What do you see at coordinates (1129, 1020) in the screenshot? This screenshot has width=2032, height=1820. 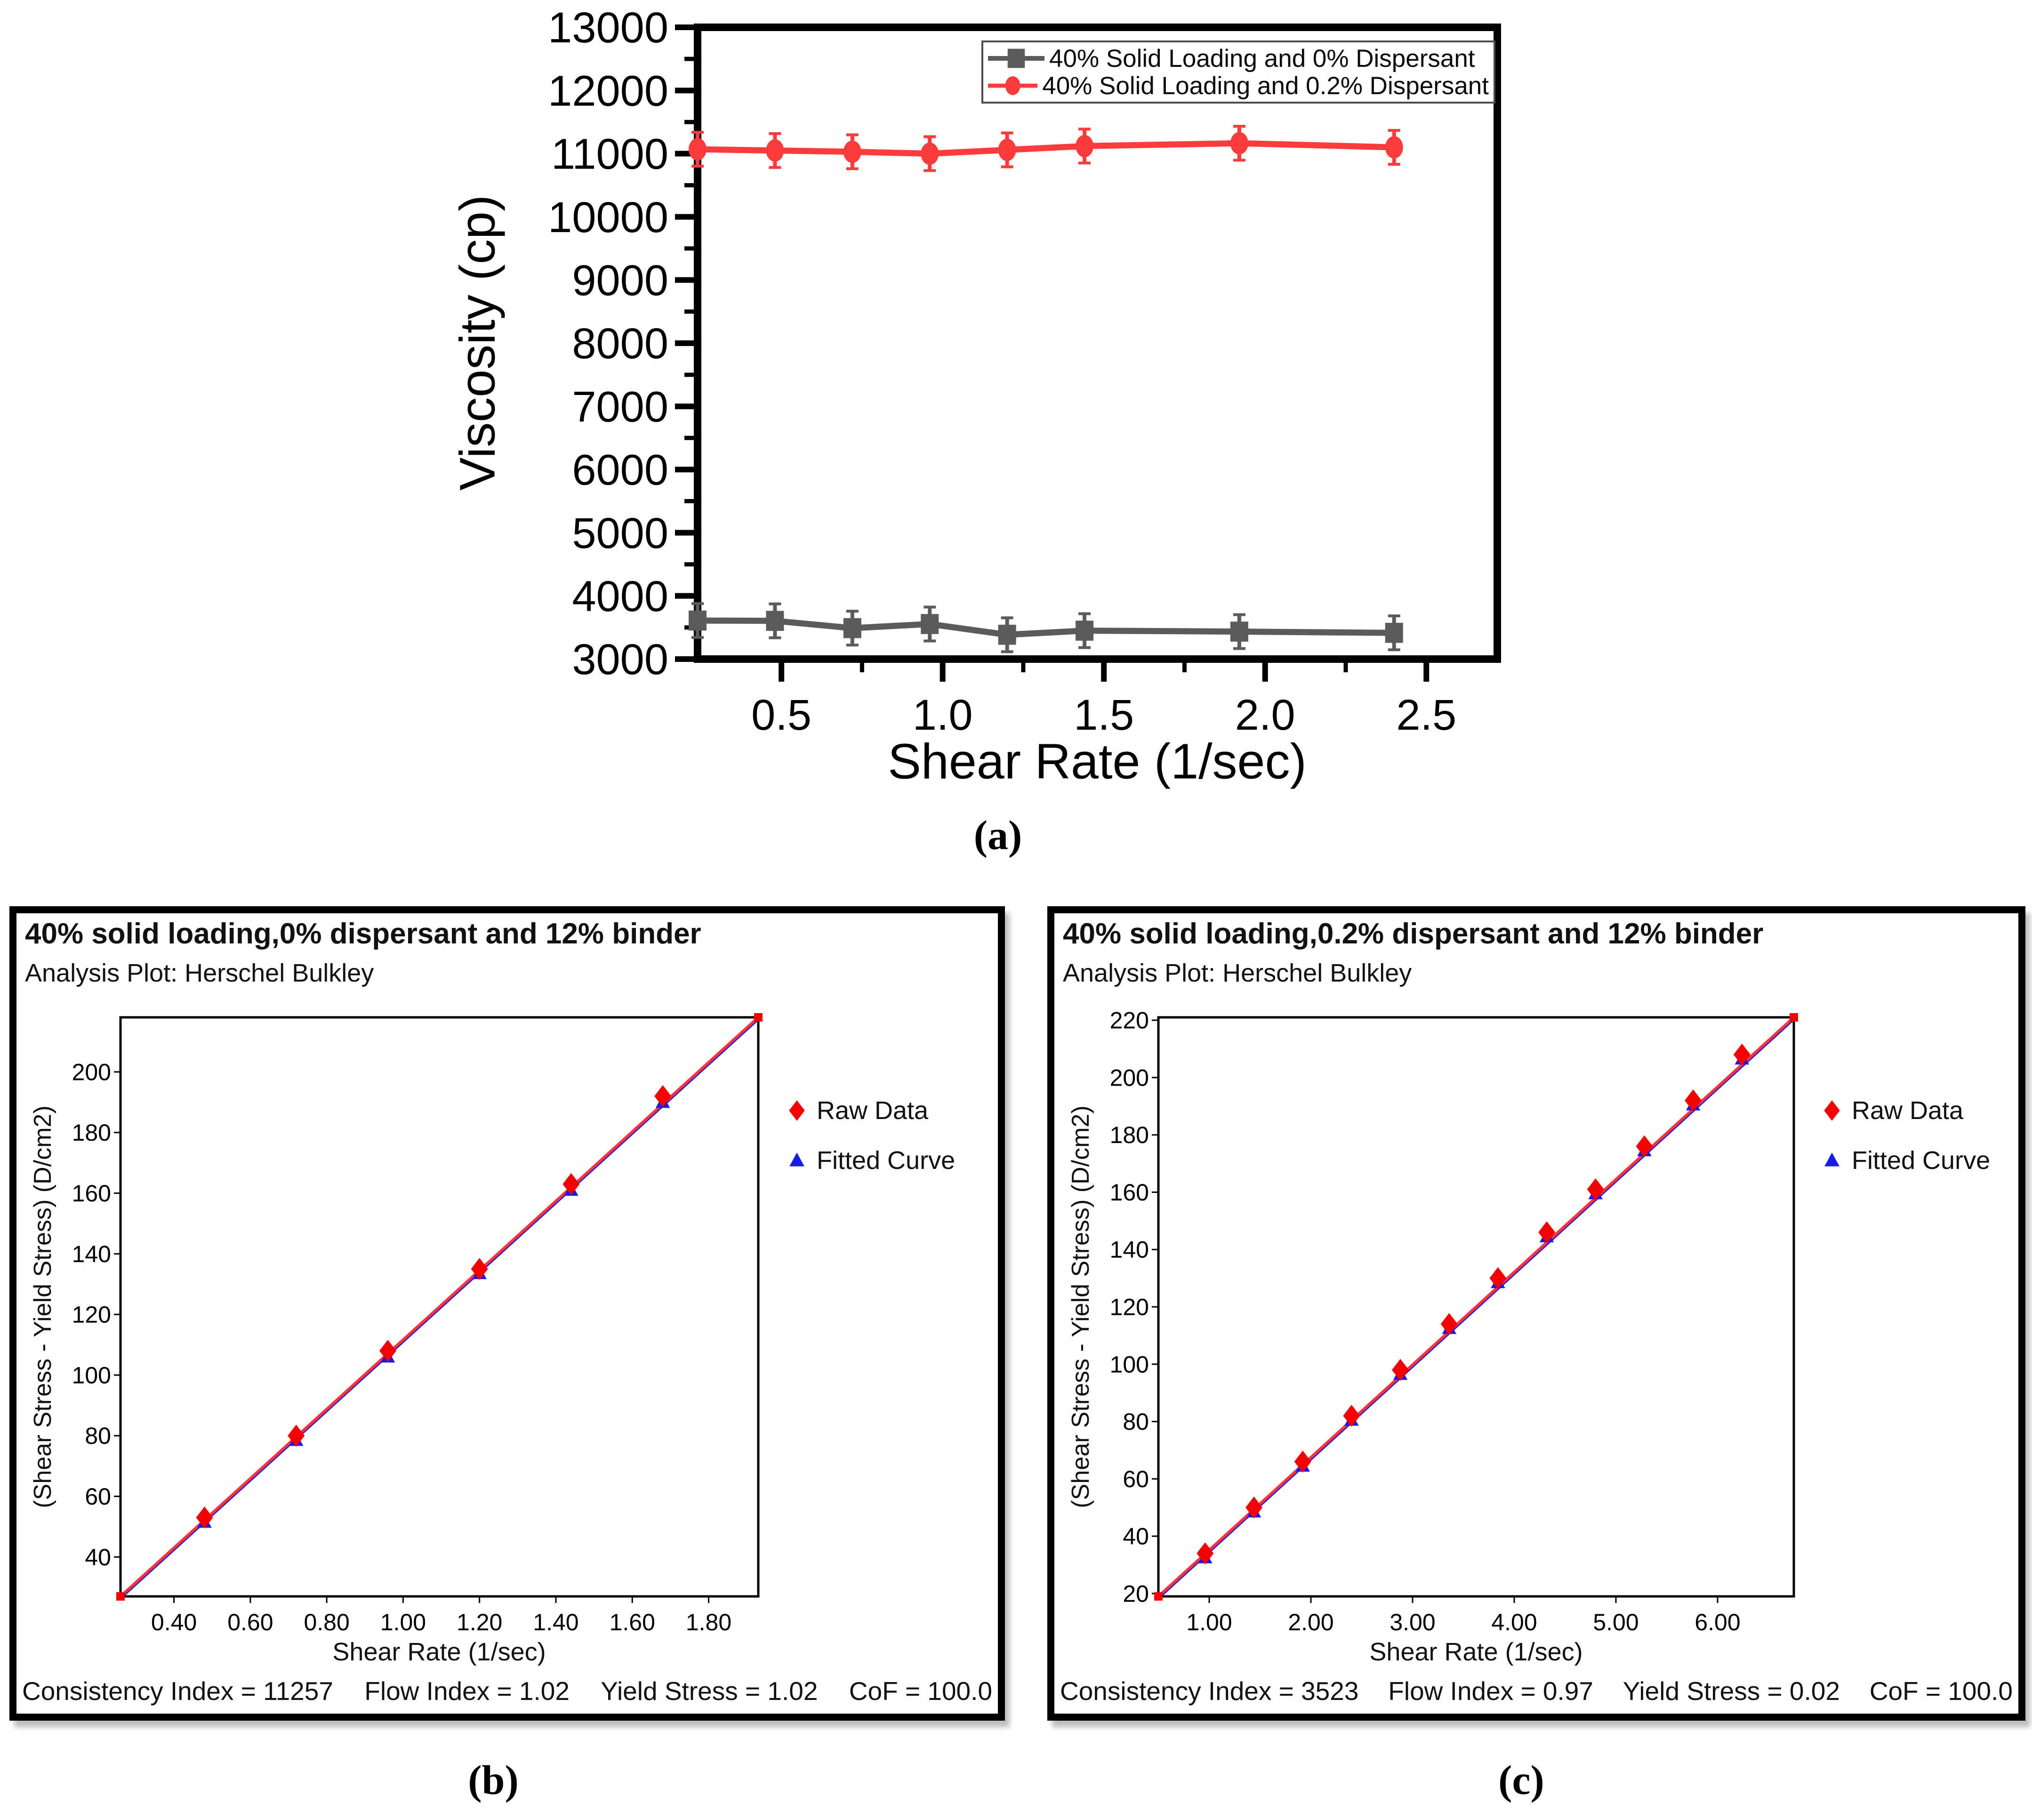 I see `svg-text: 220` at bounding box center [1129, 1020].